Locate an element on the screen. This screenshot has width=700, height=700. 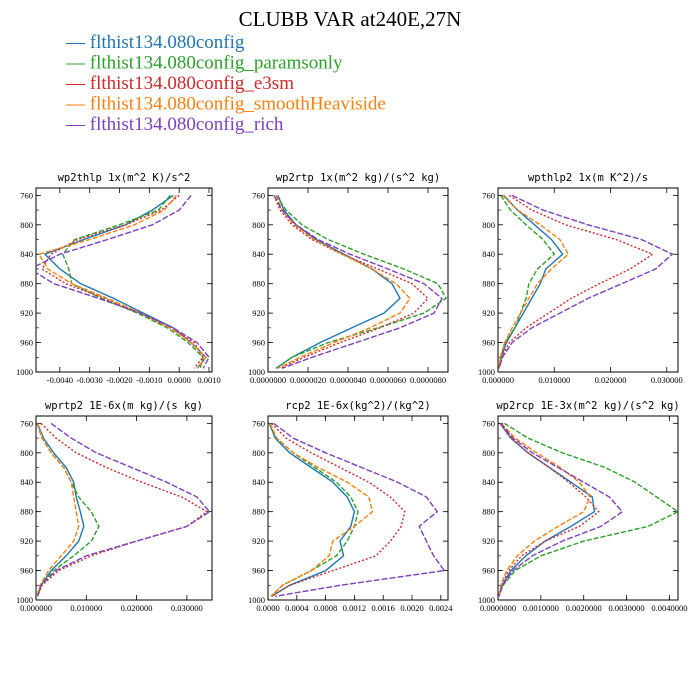
x-tick-label: 0.0020 is located at coordinates (411, 608).